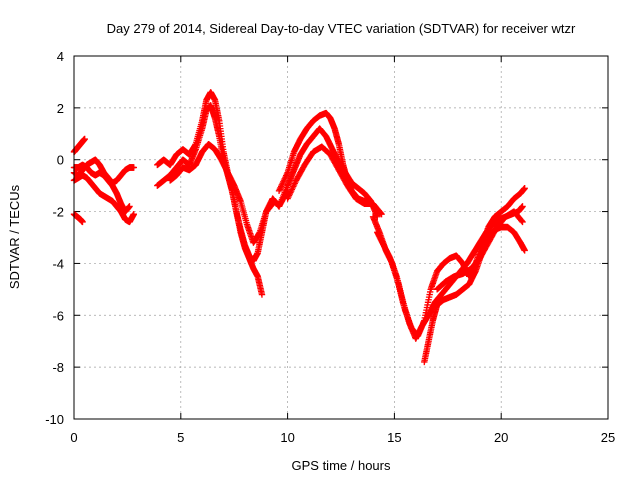 The height and width of the screenshot is (480, 640). I want to click on y-axis-label: SDTVAR / TECUs, so click(14, 236).